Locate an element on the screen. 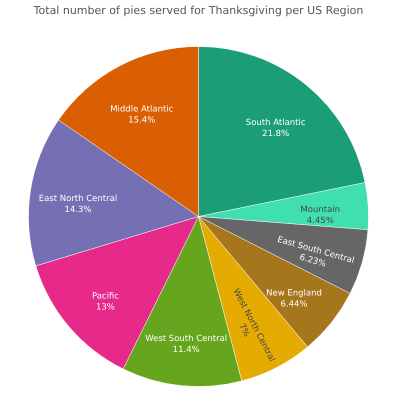 This screenshot has width=397, height=400. slice-label: Mountain is located at coordinates (320, 209).